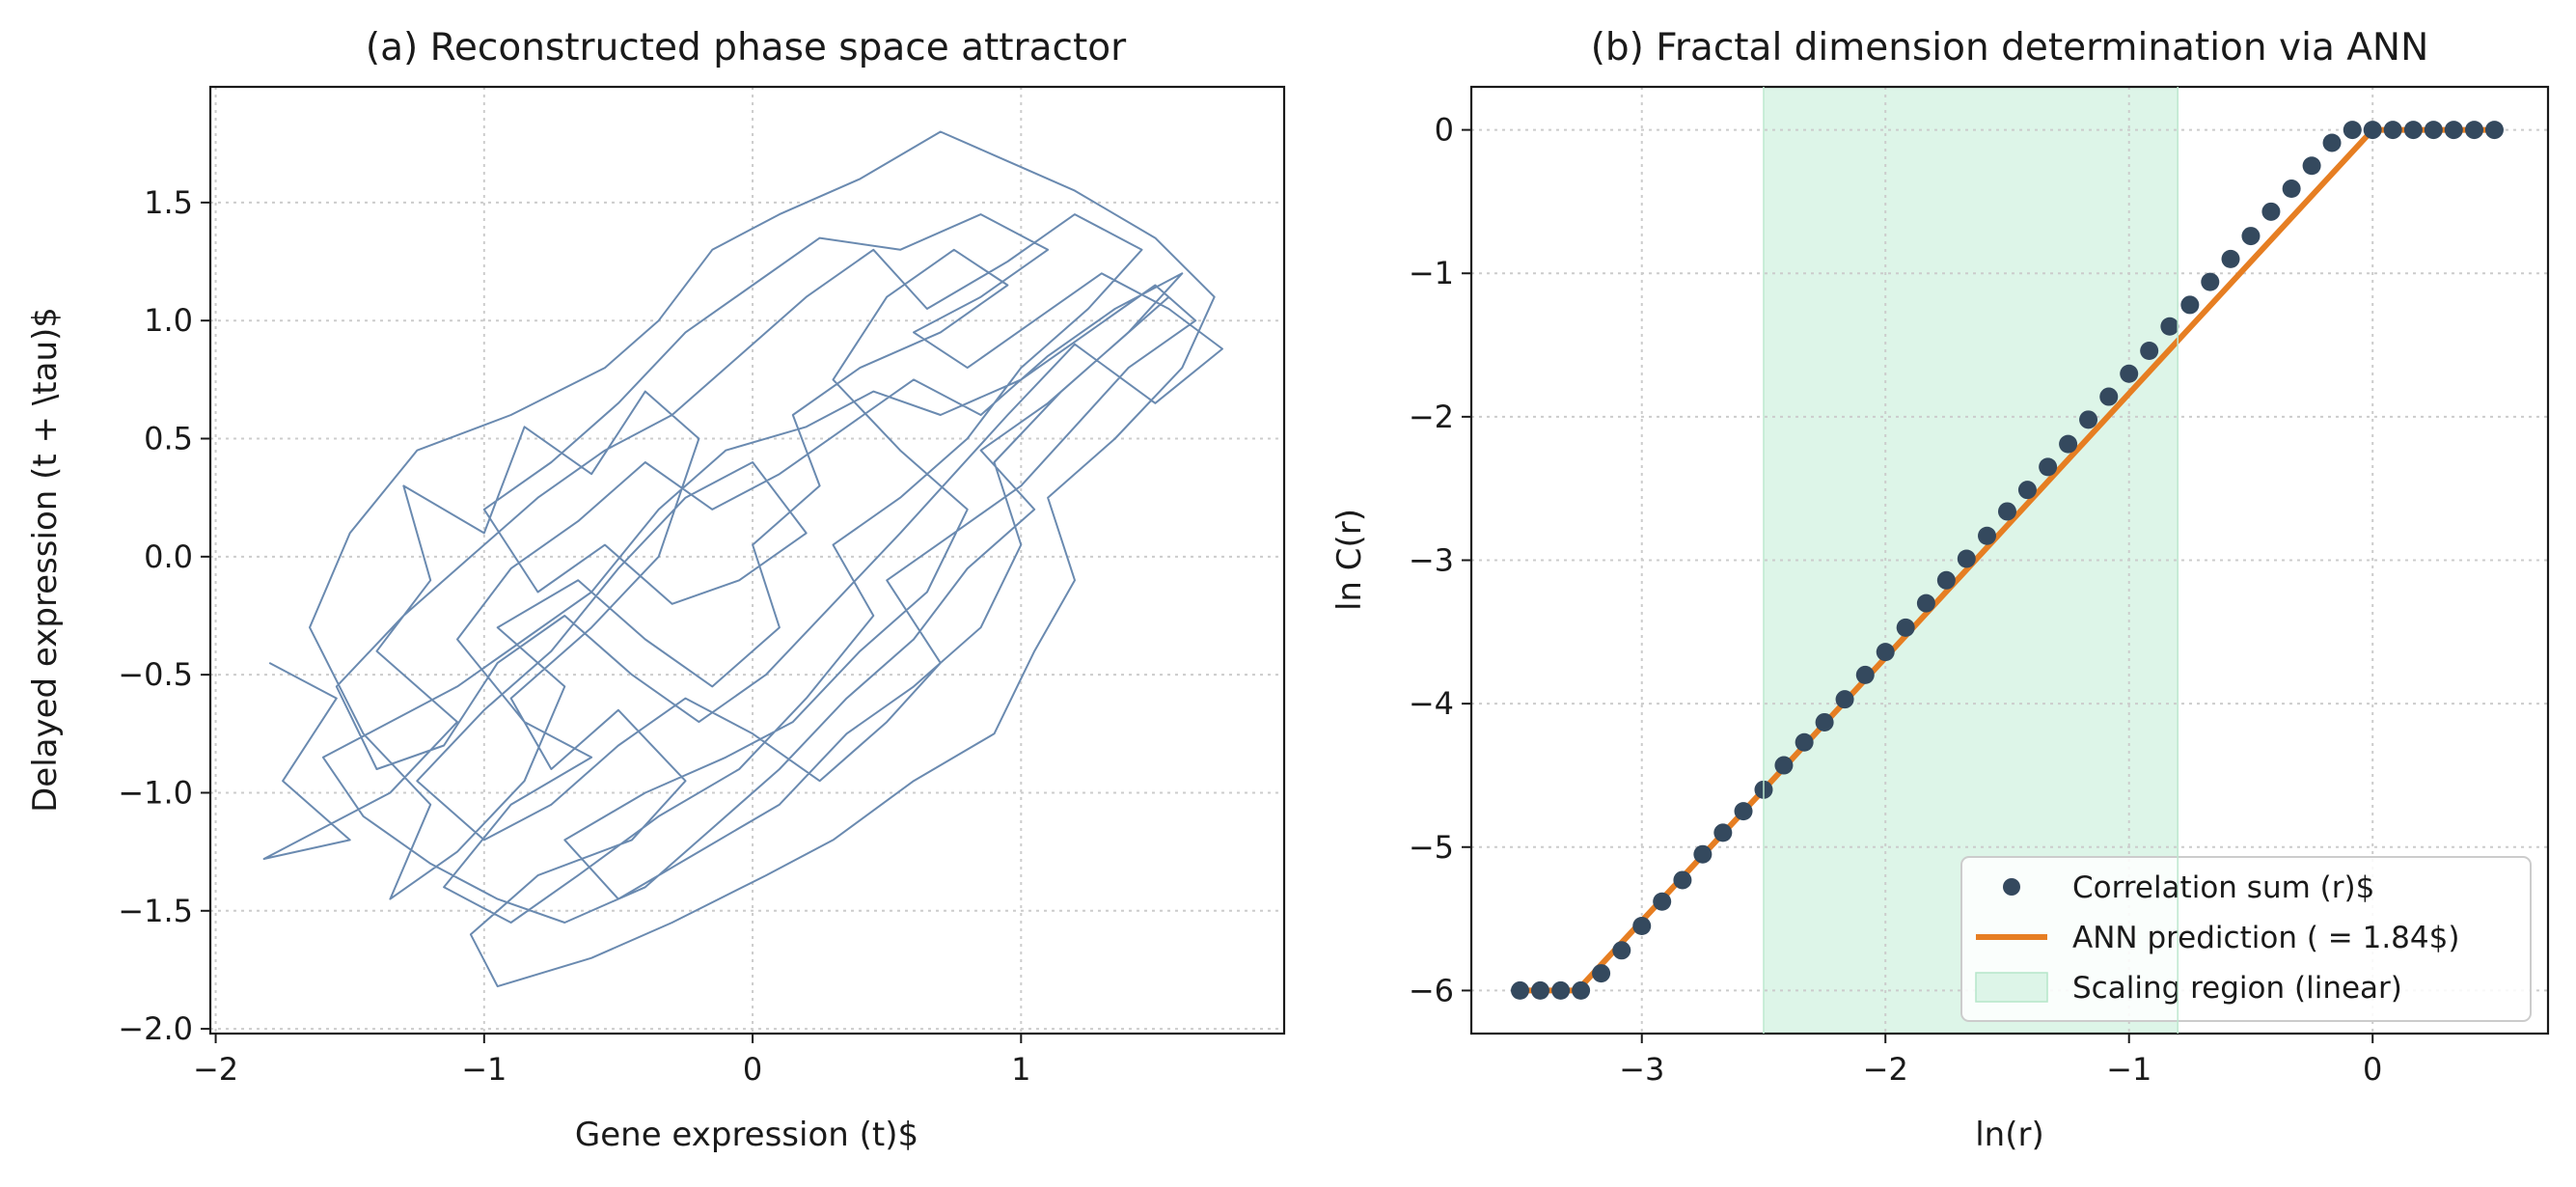 Image resolution: width=2576 pixels, height=1187 pixels. What do you see at coordinates (747, 47) in the screenshot?
I see `panel-a-title: (a) Reconstructed phase space attractor` at bounding box center [747, 47].